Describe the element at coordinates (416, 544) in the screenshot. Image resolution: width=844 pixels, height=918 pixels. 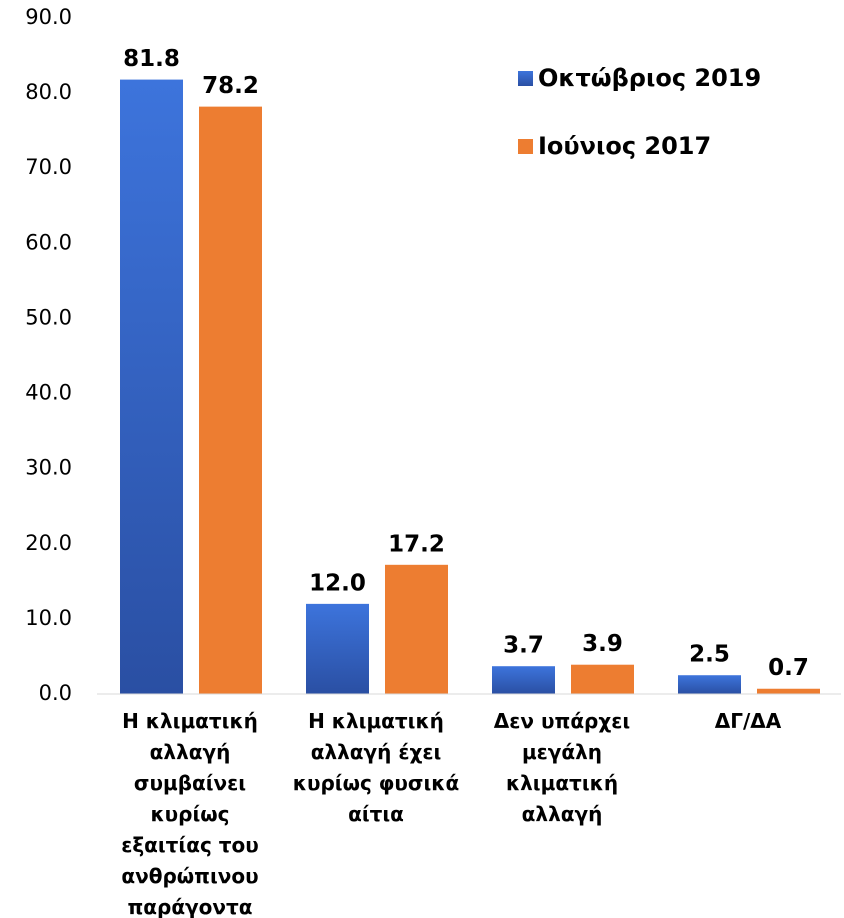
I see `data-label: 17.2` at that location.